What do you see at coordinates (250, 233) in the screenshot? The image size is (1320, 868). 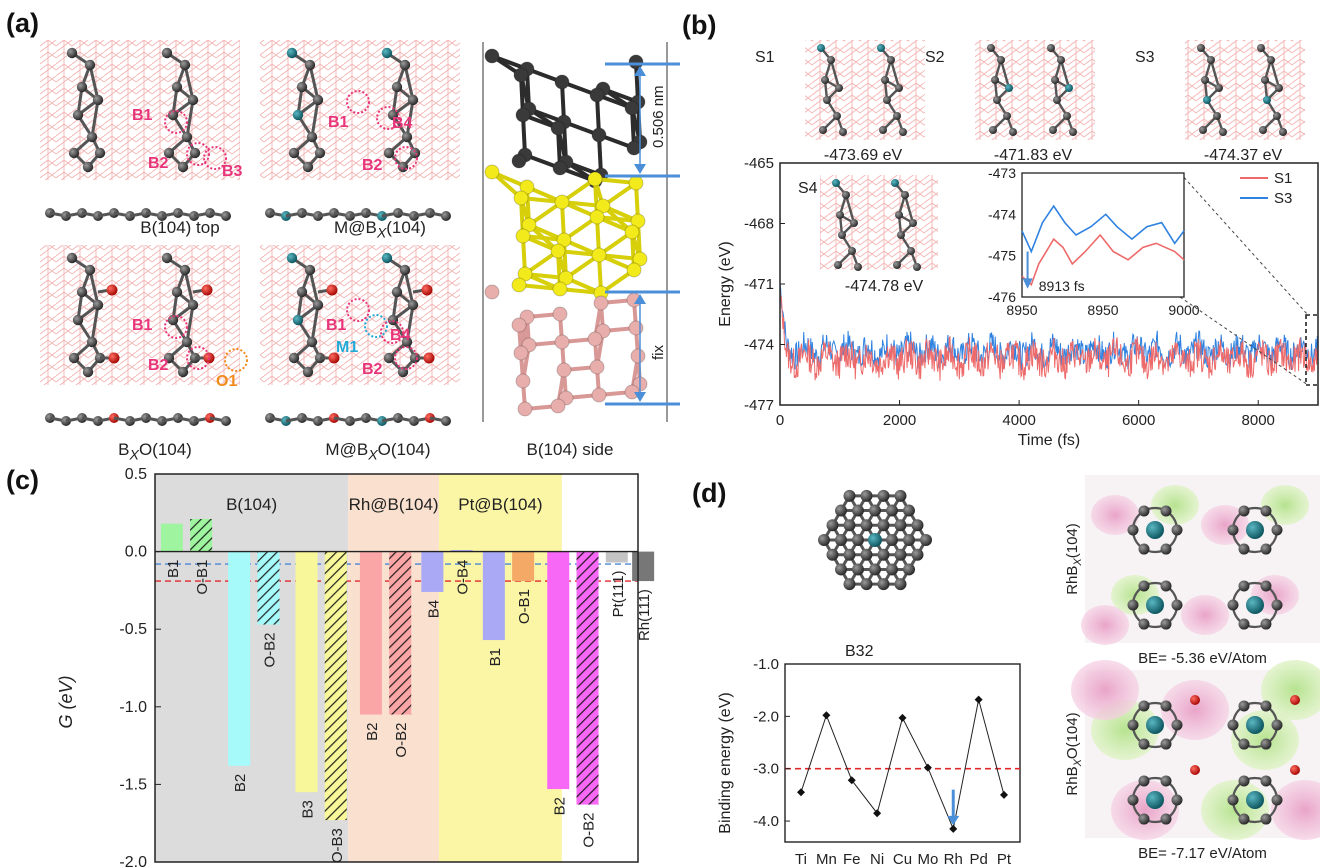 I see `panel-a-structures: B1 B2 B3 B1 B4 B2 B1 B2 O1 B1 M1 B4 B2` at bounding box center [250, 233].